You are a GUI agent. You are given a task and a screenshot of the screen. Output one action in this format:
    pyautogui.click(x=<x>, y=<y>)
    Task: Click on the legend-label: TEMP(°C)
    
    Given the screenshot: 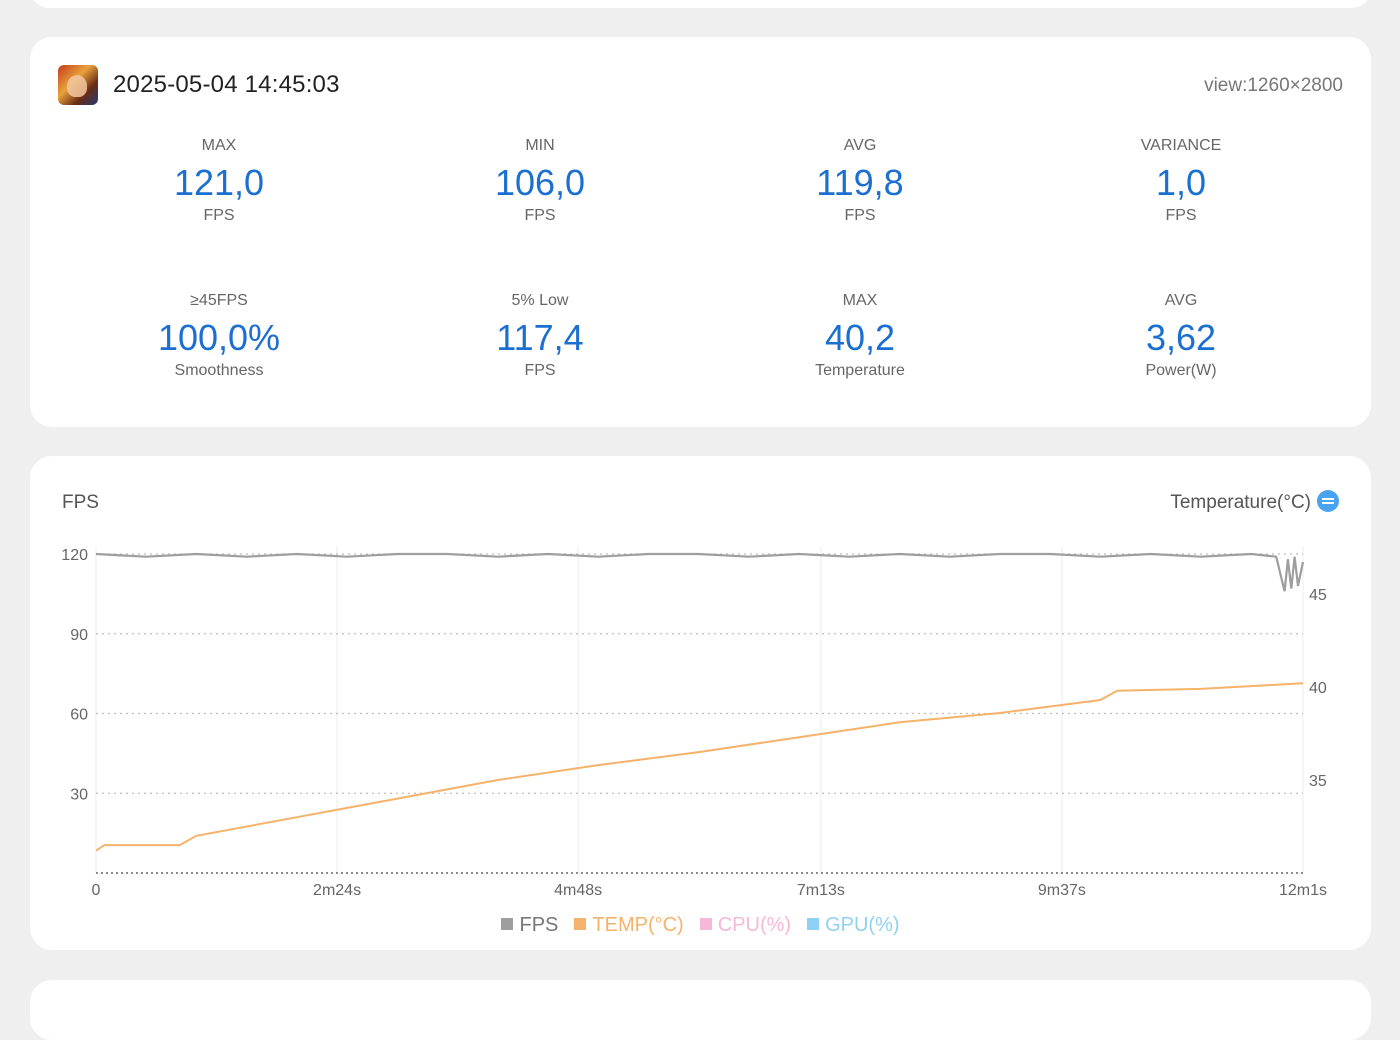 What is the action you would take?
    pyautogui.click(x=638, y=925)
    